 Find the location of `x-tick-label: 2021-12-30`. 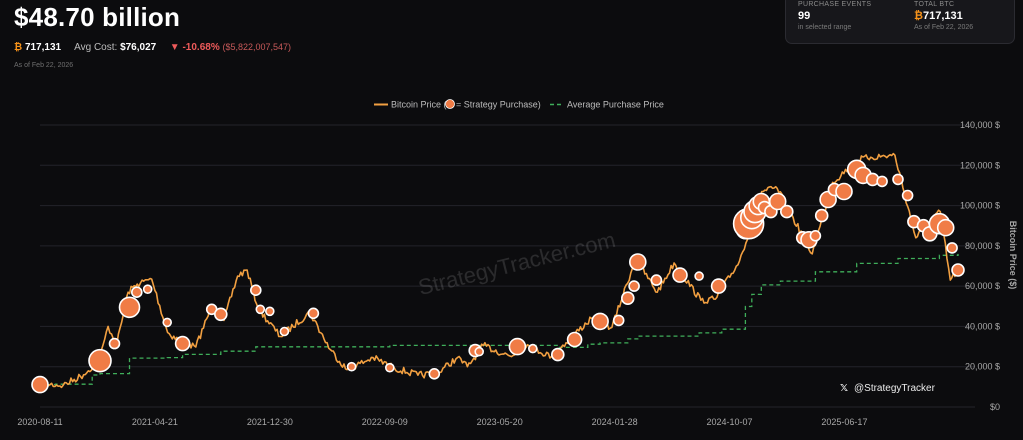

x-tick-label: 2021-12-30 is located at coordinates (270, 422).